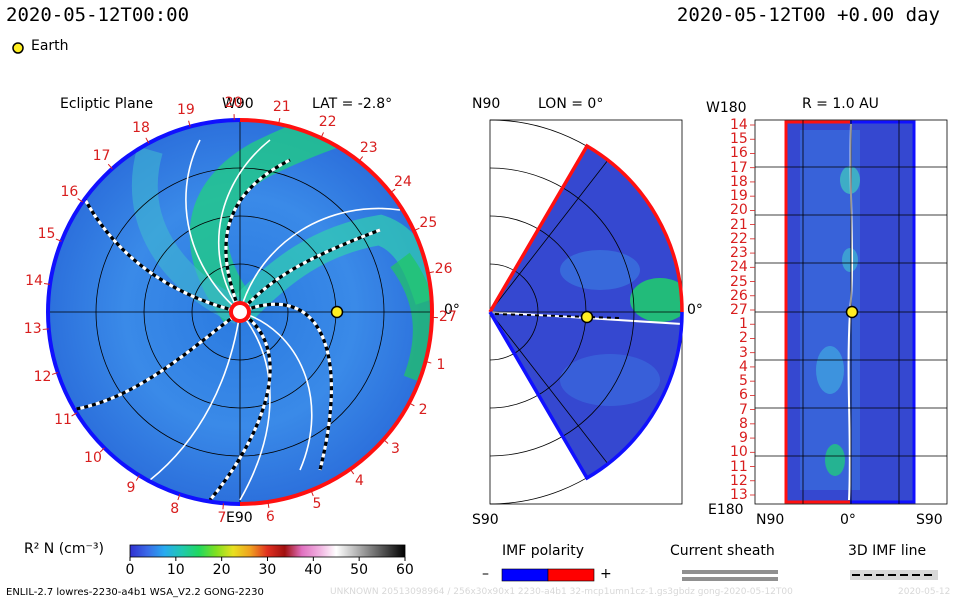  Describe the element at coordinates (722, 551) in the screenshot. I see `current-sheath-title: Current sheath` at that location.